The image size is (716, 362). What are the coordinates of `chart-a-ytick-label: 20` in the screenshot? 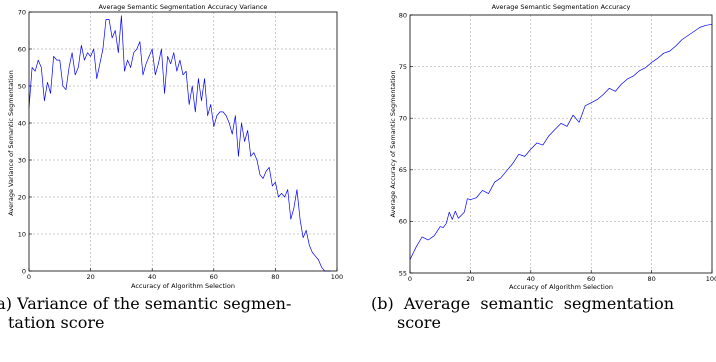 It's located at (22, 197).